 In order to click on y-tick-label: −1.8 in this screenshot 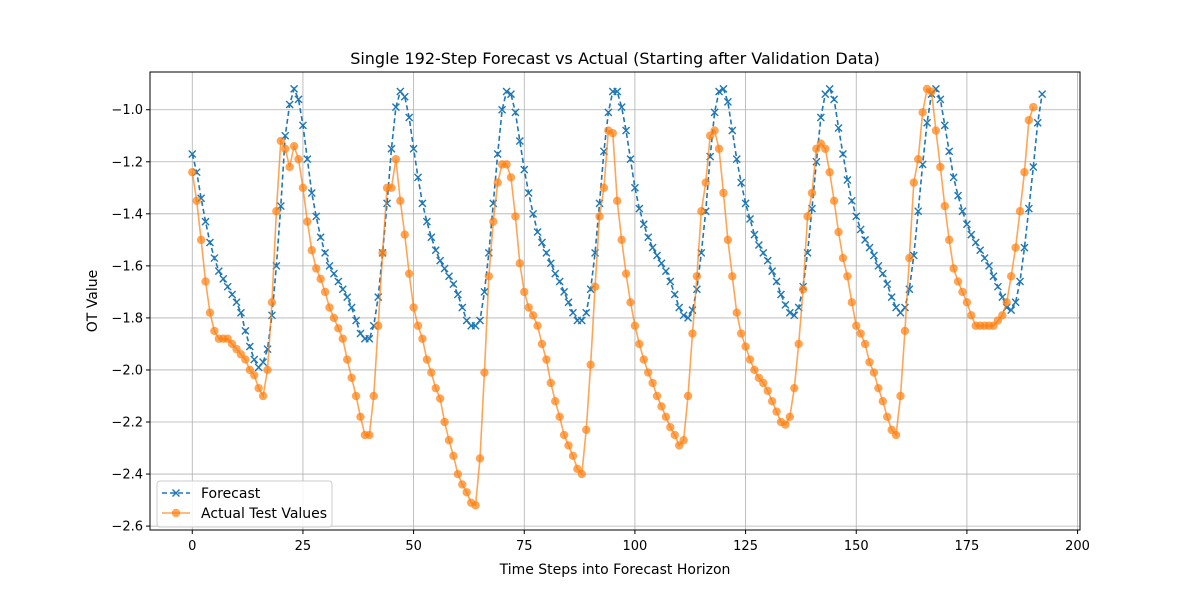, I will do `click(127, 318)`.